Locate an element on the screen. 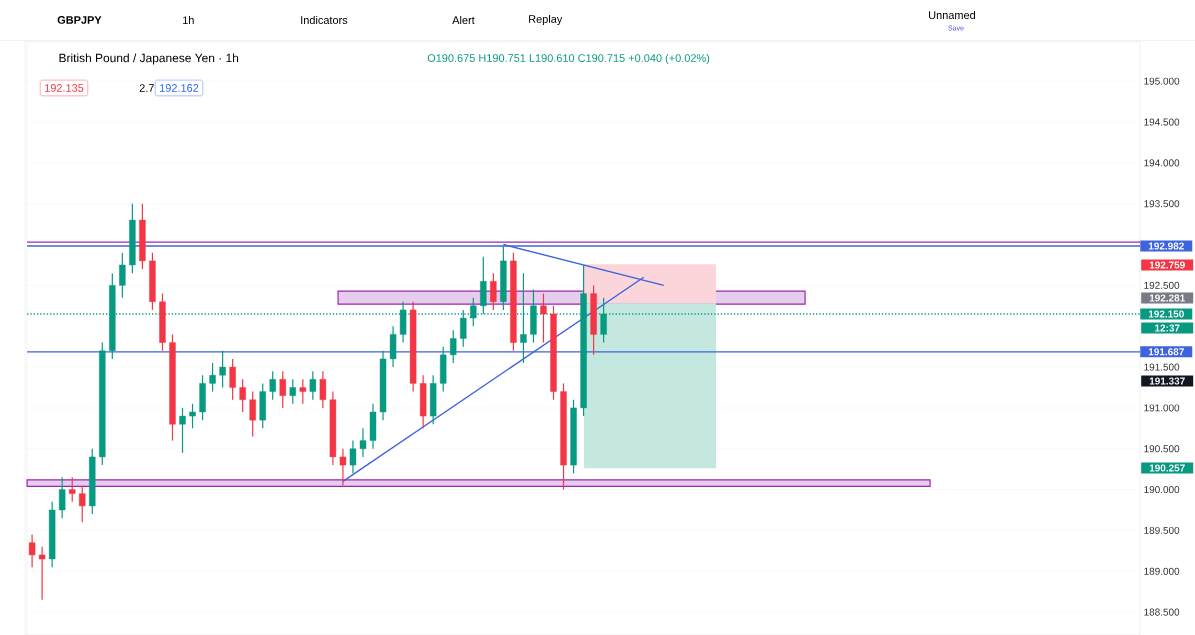 The image size is (1195, 635). annotation: 192.162 is located at coordinates (179, 88).